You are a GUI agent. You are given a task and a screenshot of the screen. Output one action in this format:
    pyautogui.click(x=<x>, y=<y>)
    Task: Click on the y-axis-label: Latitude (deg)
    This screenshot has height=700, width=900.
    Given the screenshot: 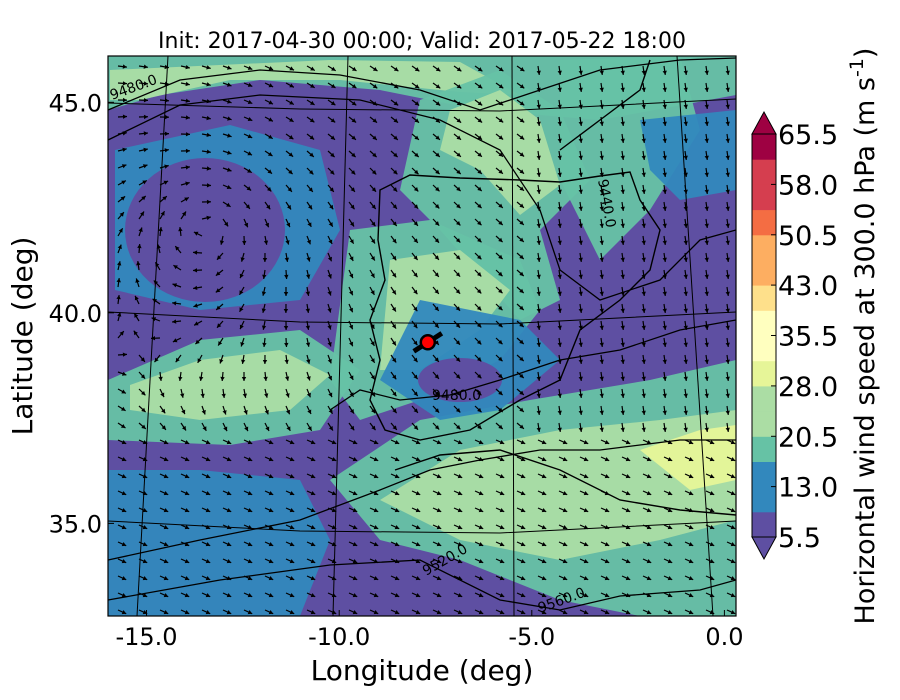 What is the action you would take?
    pyautogui.click(x=22, y=336)
    